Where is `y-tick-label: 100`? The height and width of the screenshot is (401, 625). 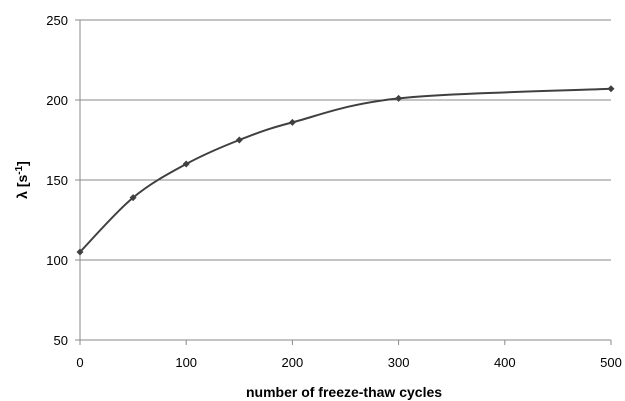
y-tick-label: 100 is located at coordinates (57, 260).